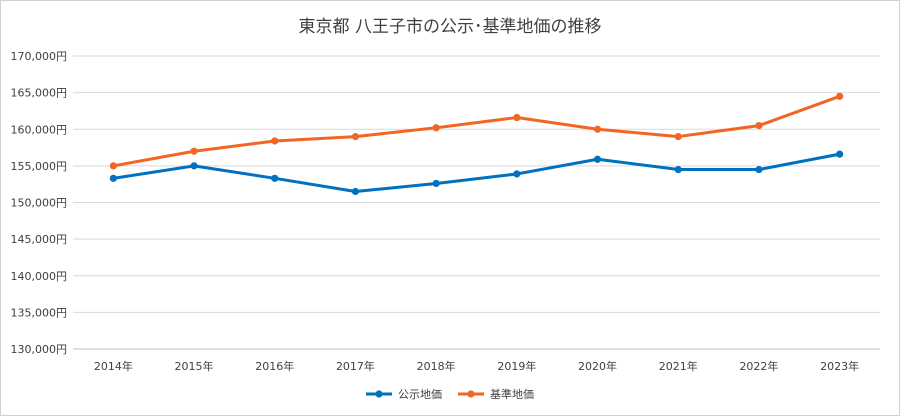 This screenshot has height=416, width=900. What do you see at coordinates (39, 349) in the screenshot?
I see `y-tick-label: 130,000円` at bounding box center [39, 349].